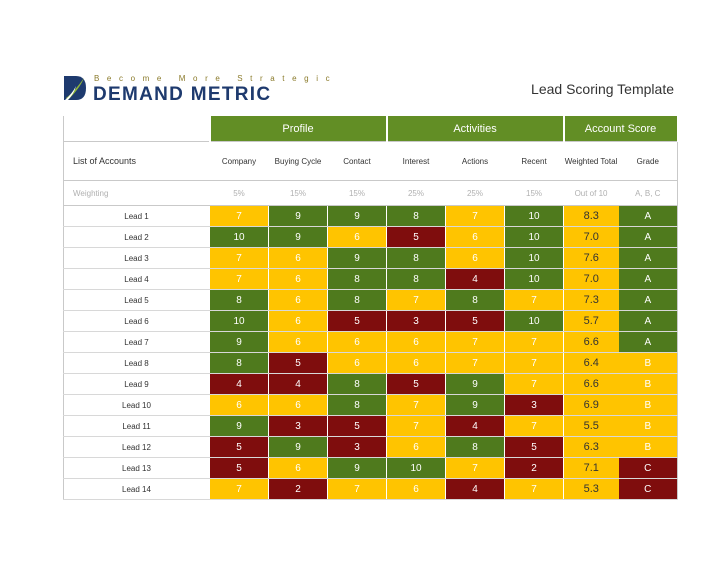  Describe the element at coordinates (357, 193) in the screenshot. I see `weight-contact: 15%` at that location.